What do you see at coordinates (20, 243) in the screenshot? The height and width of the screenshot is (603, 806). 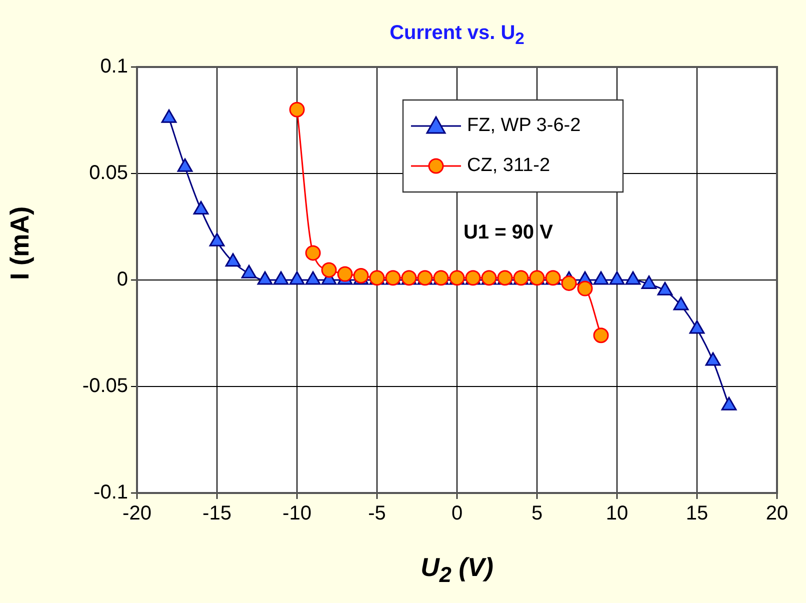 I see `y-axis-title: I (mA)` at bounding box center [20, 243].